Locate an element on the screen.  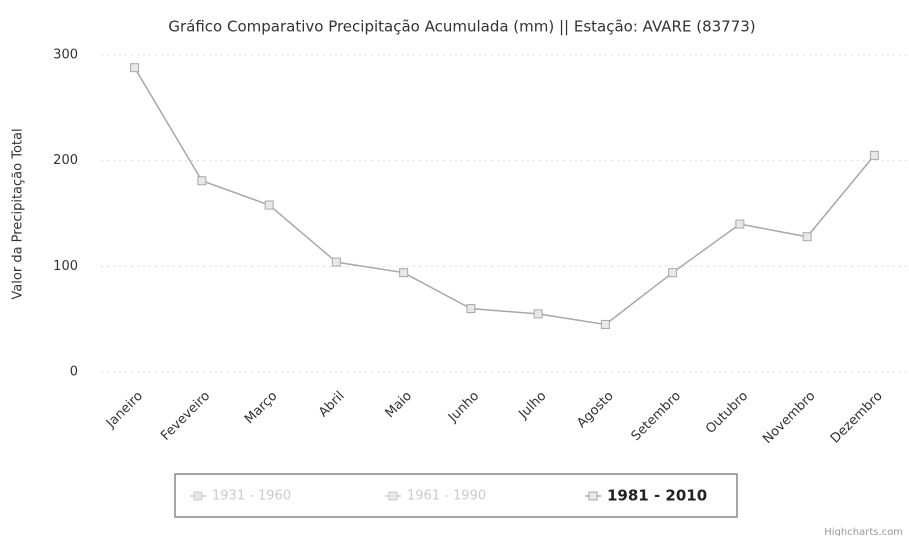
y-axis-label: Valor da Precipitação Total is located at coordinates (18, 213).